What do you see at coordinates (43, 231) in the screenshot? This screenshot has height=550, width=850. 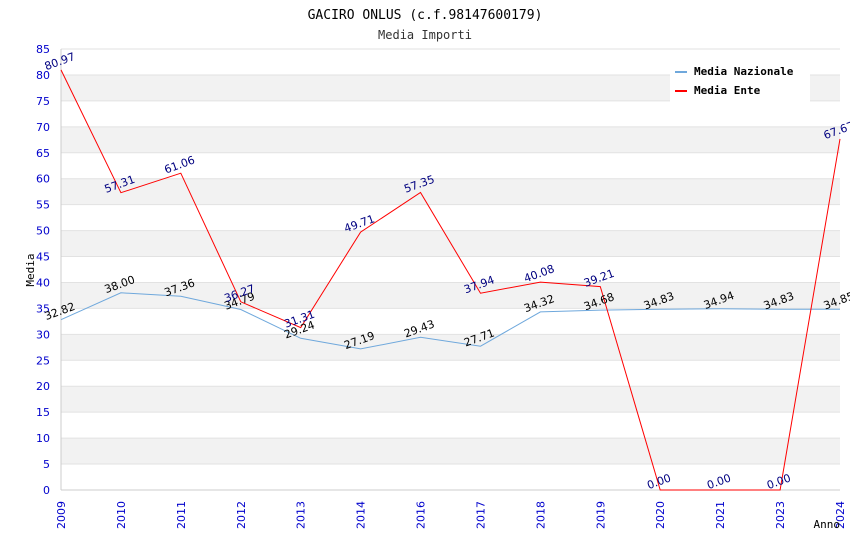 I see `y-tick-label: 50` at bounding box center [43, 231].